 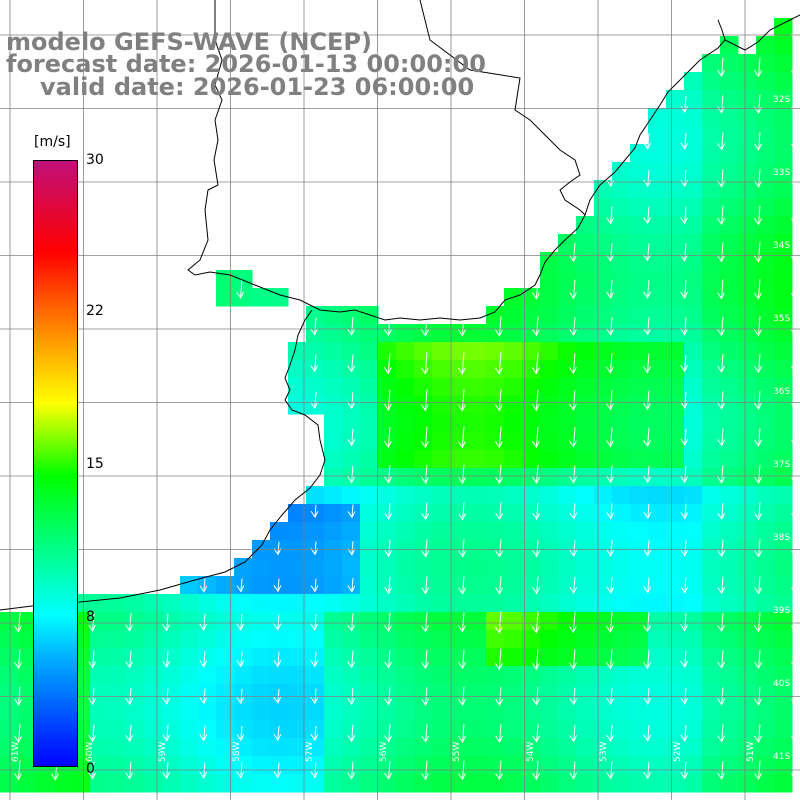 What do you see at coordinates (782, 100) in the screenshot?
I see `latitude-label: 32S` at bounding box center [782, 100].